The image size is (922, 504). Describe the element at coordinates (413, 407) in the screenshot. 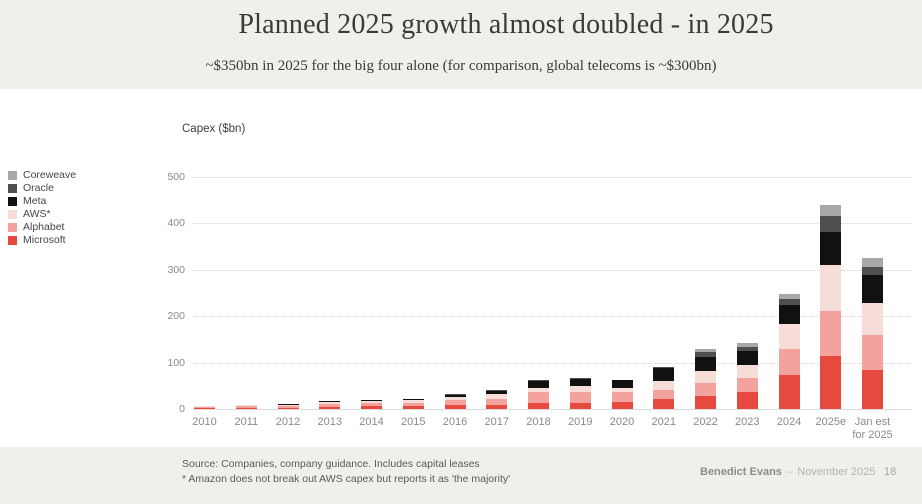

I see `bar-segment-microsoft-2015` at that location.